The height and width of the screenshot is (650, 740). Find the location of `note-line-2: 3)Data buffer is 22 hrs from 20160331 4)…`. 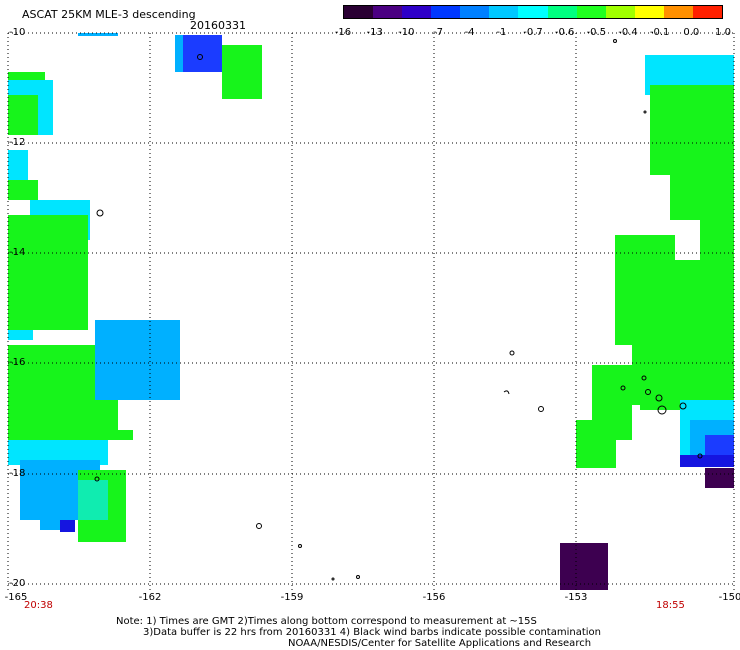

note-line-2: 3)Data buffer is 22 hrs from 20160331 4)… is located at coordinates (372, 632).